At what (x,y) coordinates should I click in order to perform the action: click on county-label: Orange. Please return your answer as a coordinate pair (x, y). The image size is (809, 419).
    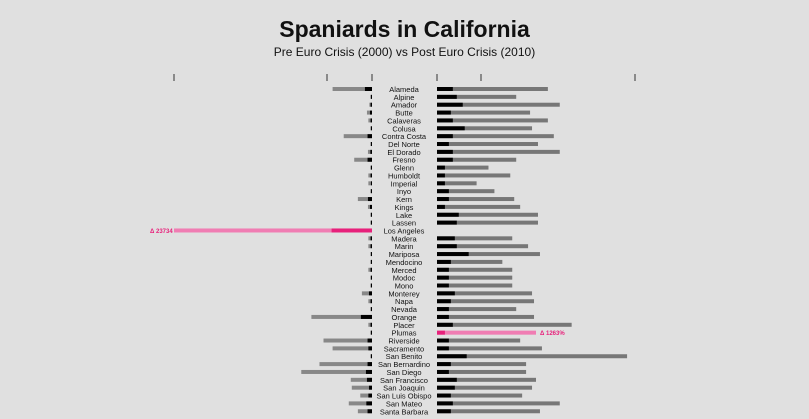
    Looking at the image, I should click on (403, 317).